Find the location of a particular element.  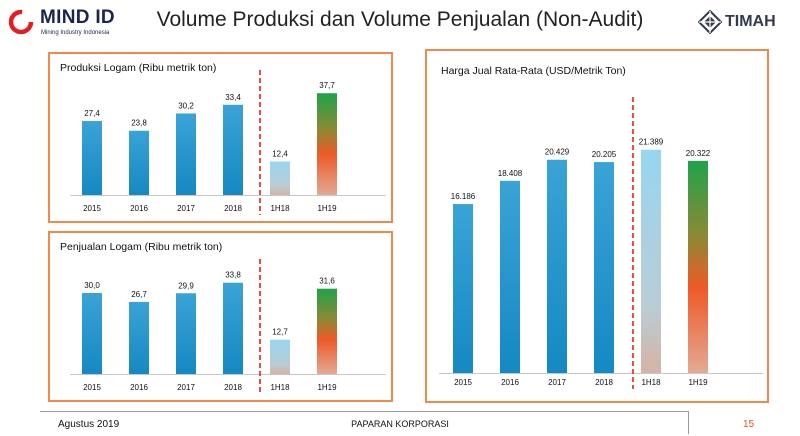

chart-title: Penjualan Logam (Ribu metrik ton) is located at coordinates (141, 247).